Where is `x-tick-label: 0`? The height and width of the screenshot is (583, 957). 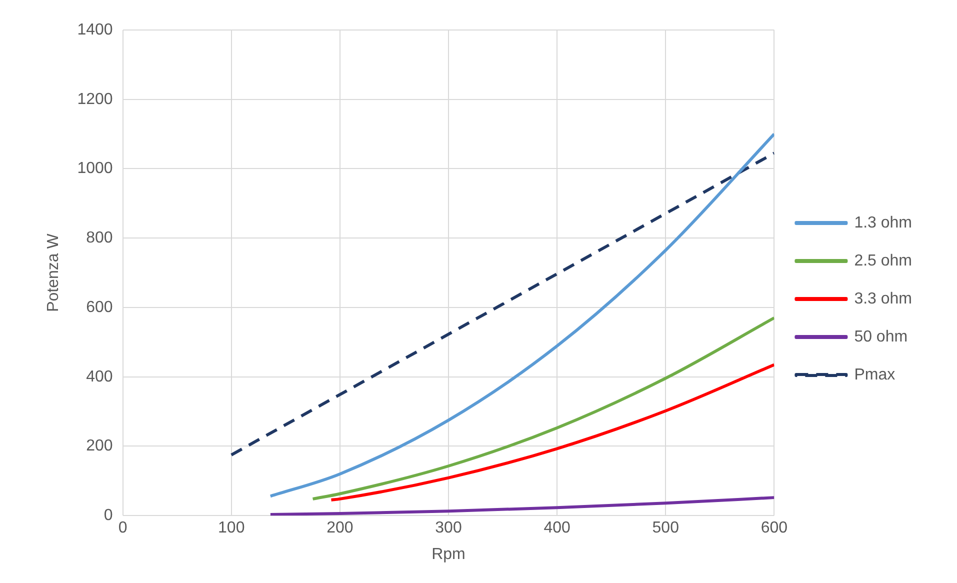 x-tick-label: 0 is located at coordinates (123, 528).